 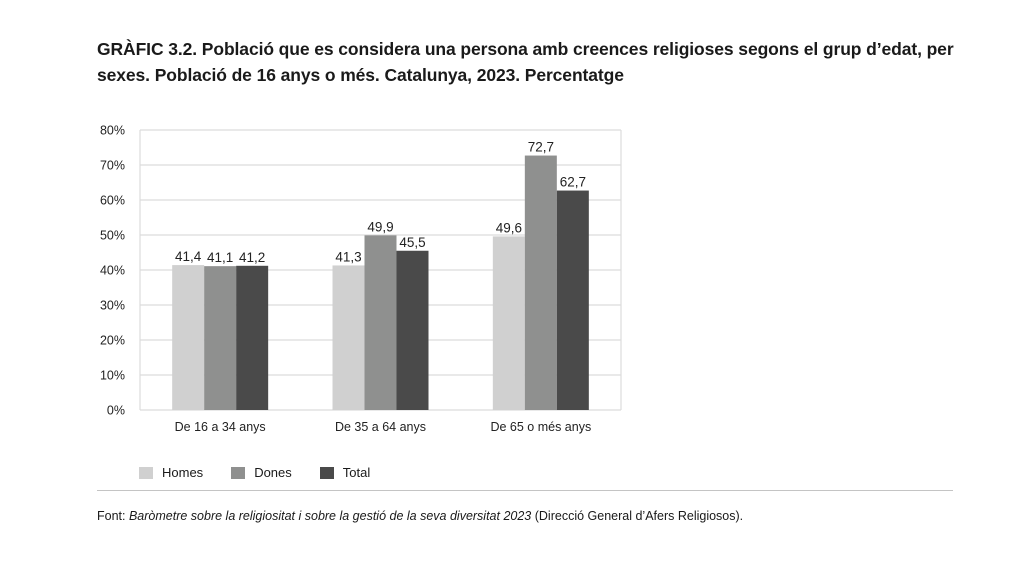 I want to click on y-tick-label: 60%, so click(x=112, y=201).